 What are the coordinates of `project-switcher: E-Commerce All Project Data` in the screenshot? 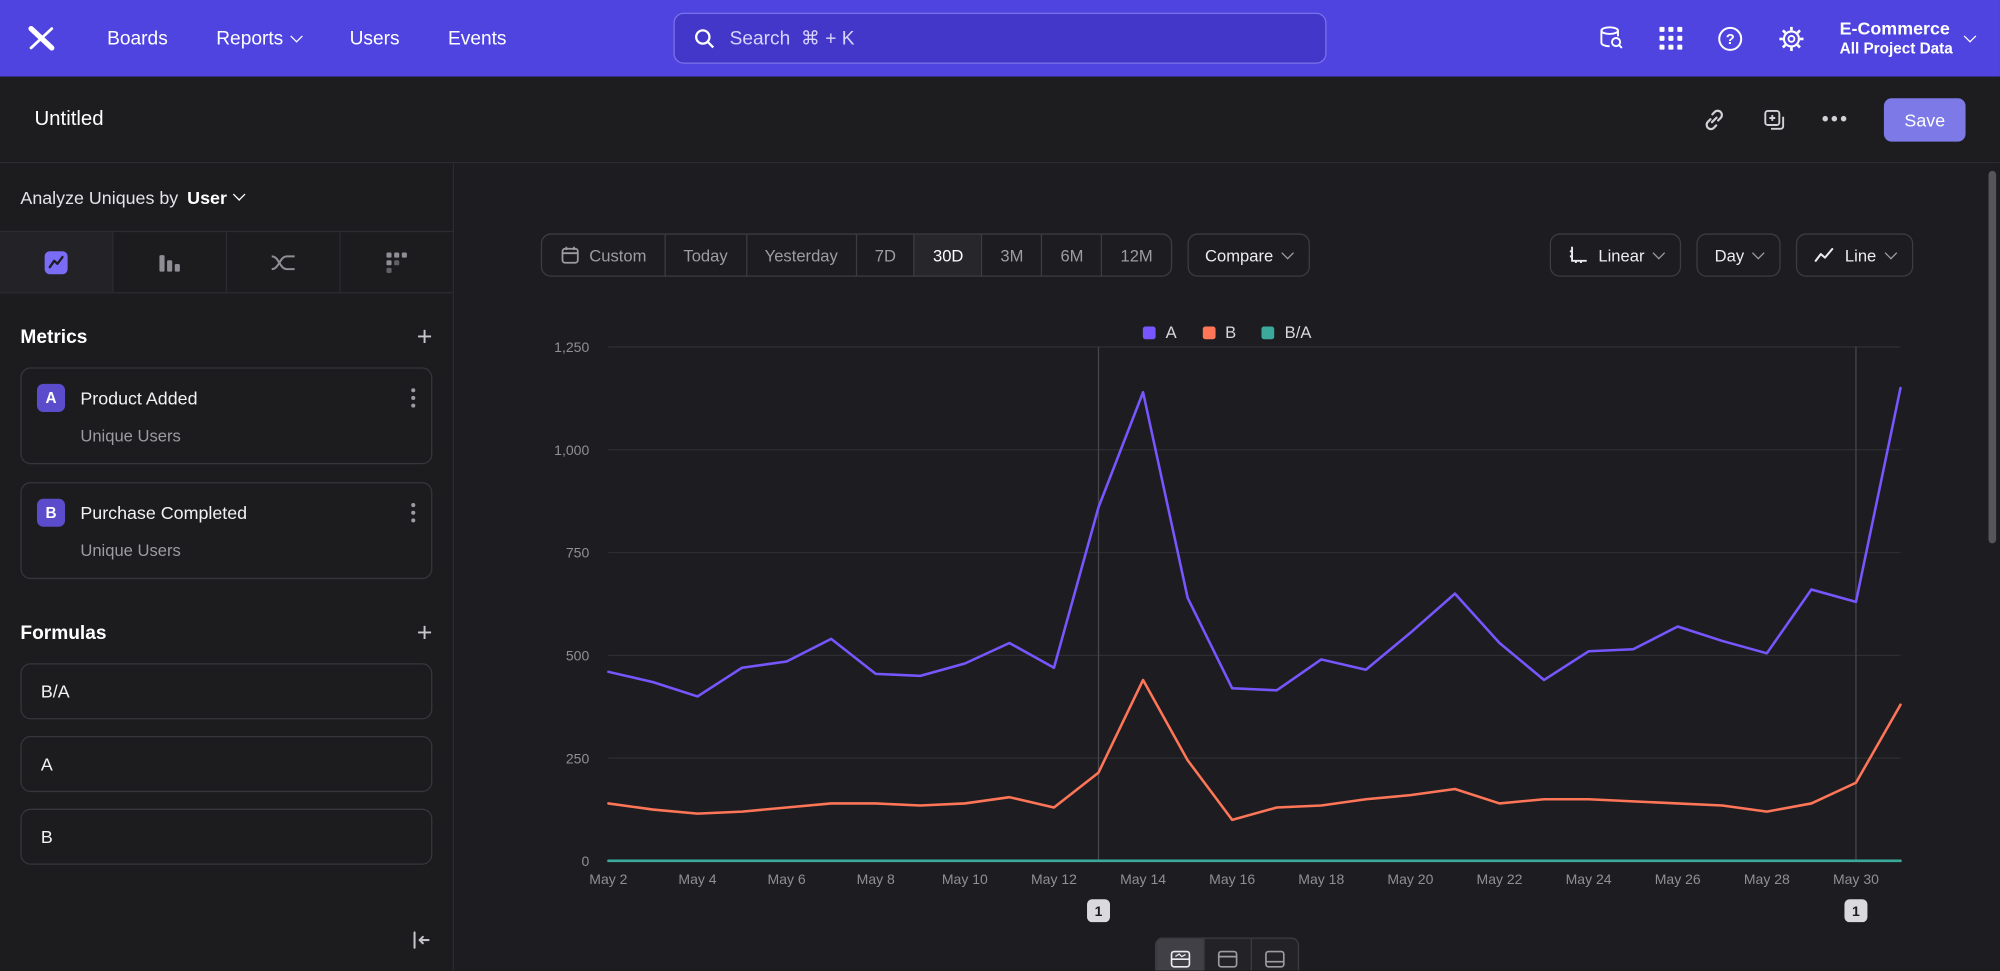 It's located at (1908, 38).